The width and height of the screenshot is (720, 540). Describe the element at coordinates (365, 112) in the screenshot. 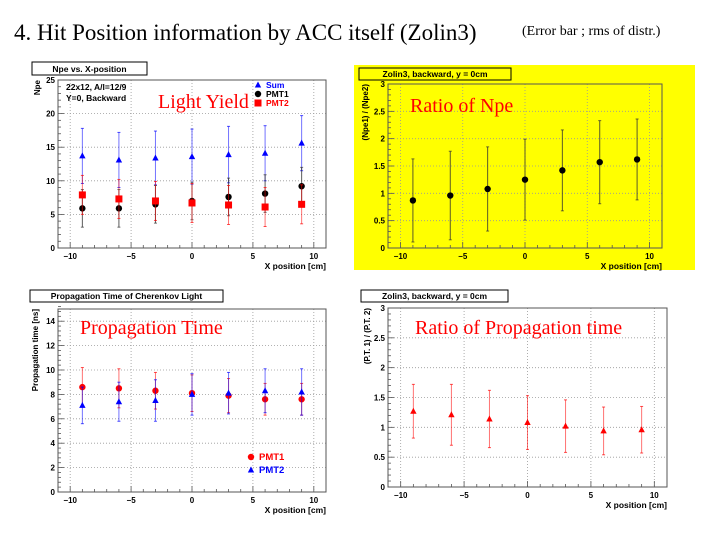

I see `y-axis-label: (Npe1) / (Npe2)` at that location.